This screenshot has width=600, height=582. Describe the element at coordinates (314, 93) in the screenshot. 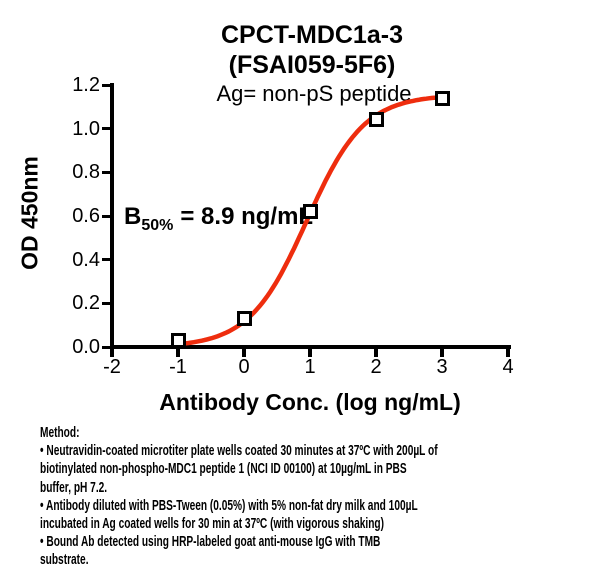

I see `antigen-label: Ag= non-pS peptide` at that location.